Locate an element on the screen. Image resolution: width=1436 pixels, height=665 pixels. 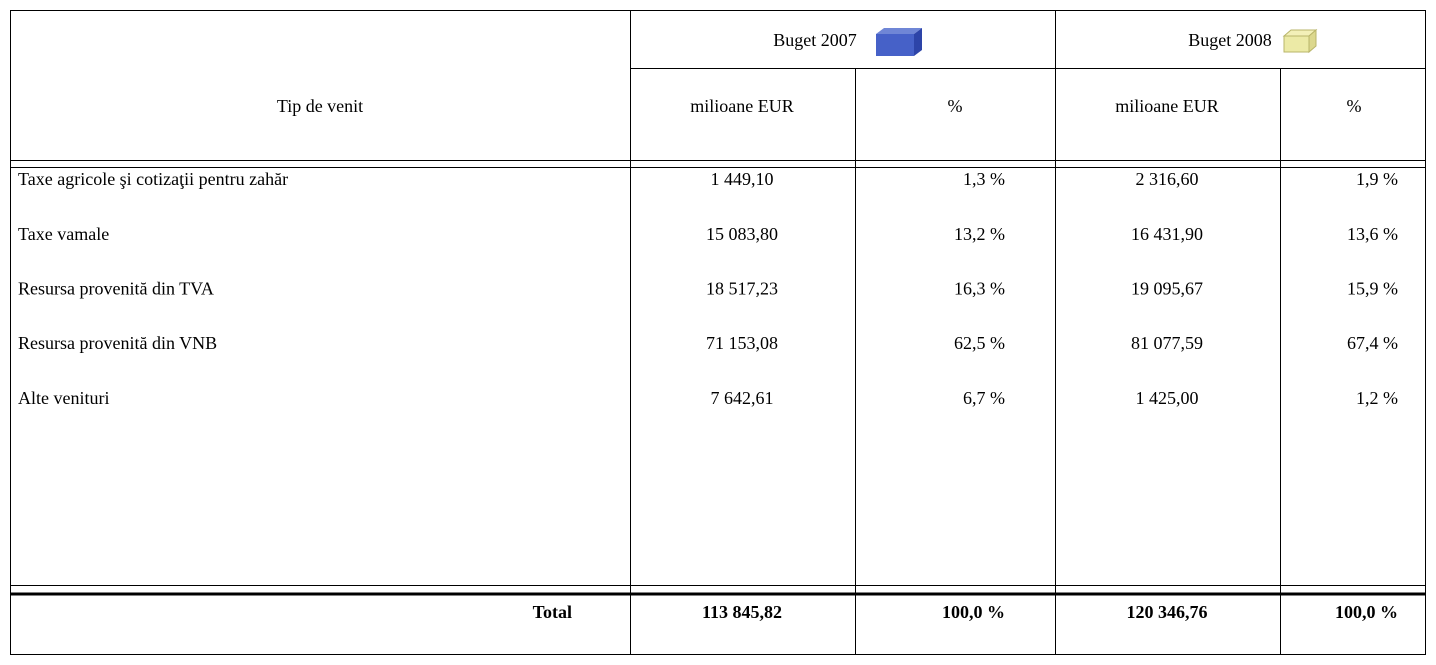
amount: 2 316,60 is located at coordinates (1167, 179).